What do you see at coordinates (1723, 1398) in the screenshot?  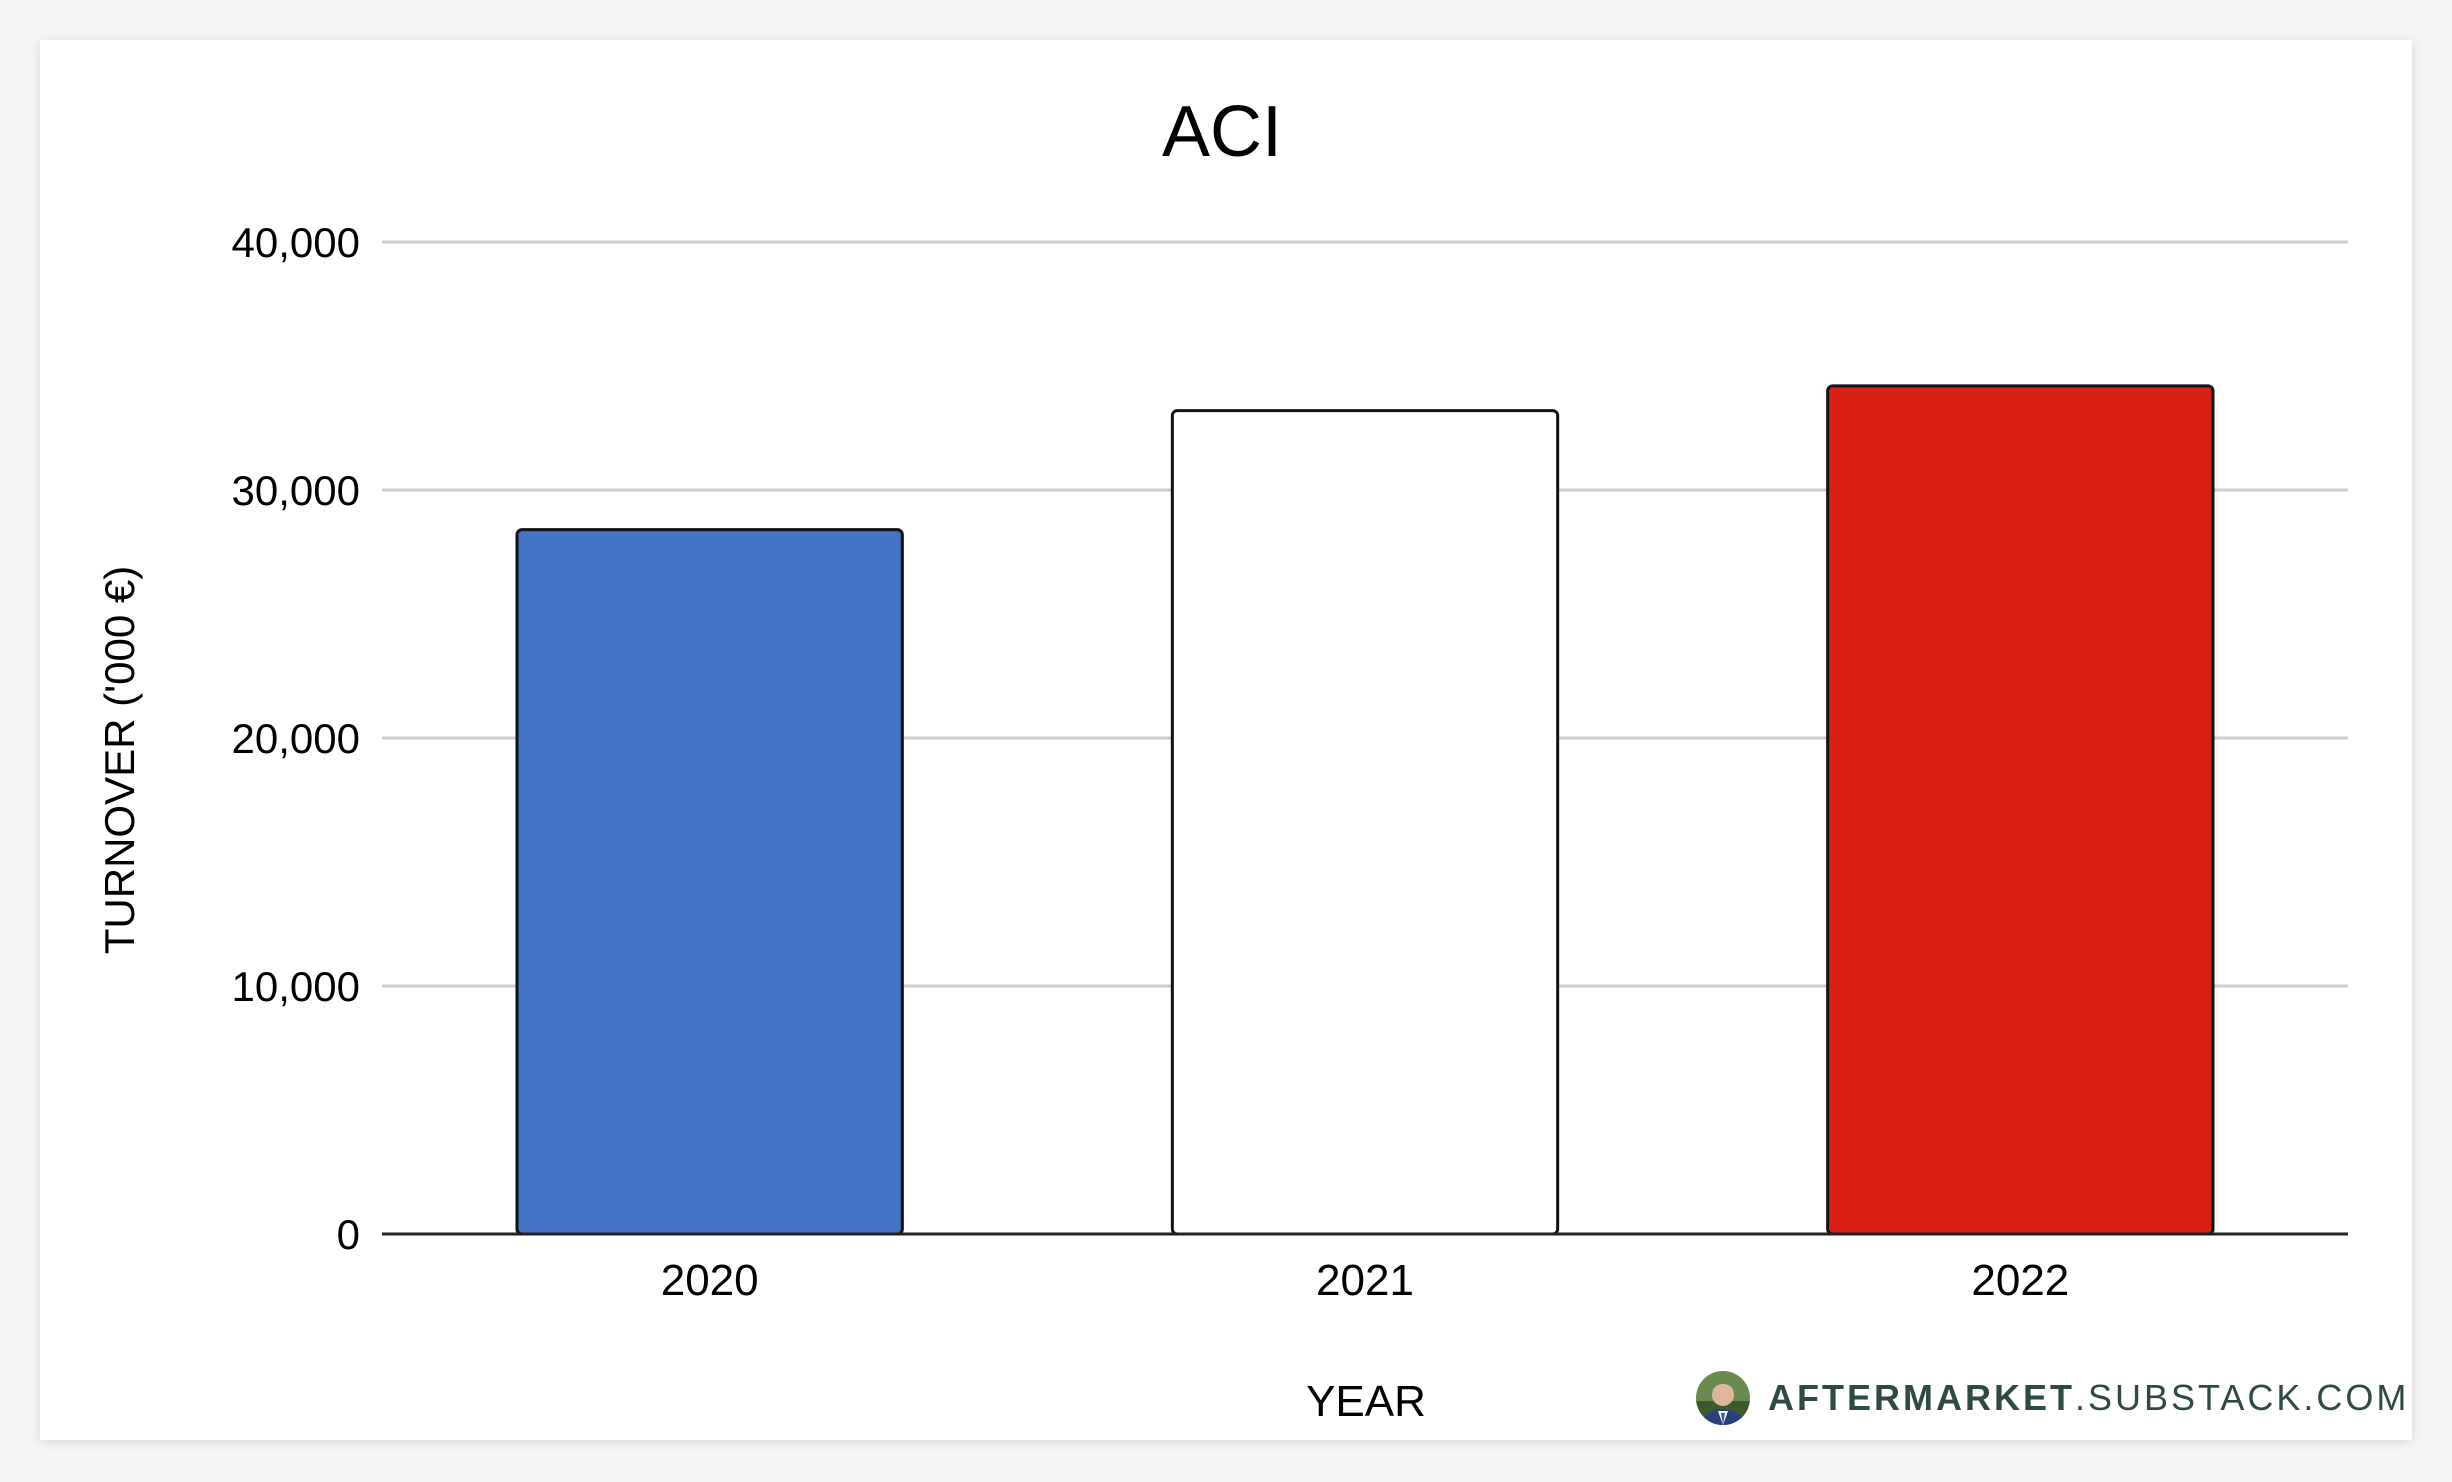 I see `author-portrait-icon` at bounding box center [1723, 1398].